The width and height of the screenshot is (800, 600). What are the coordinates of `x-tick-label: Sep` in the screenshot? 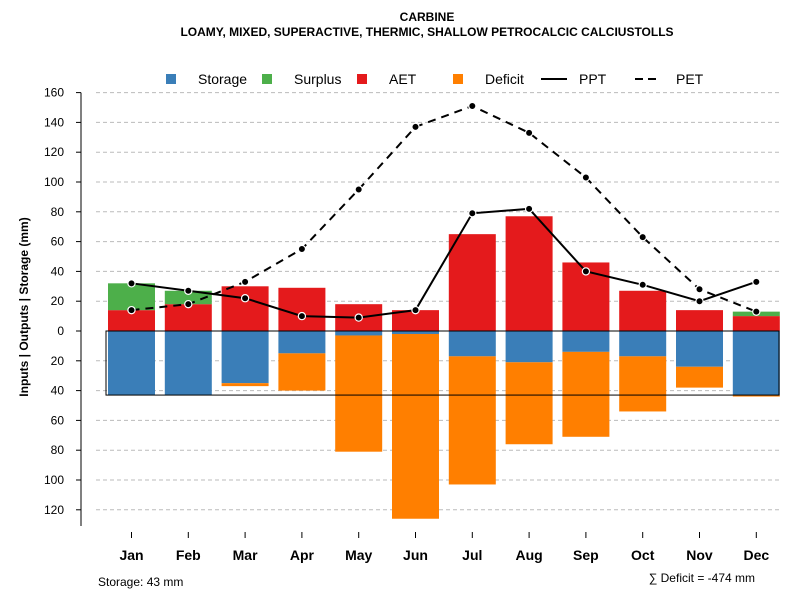 It's located at (586, 555).